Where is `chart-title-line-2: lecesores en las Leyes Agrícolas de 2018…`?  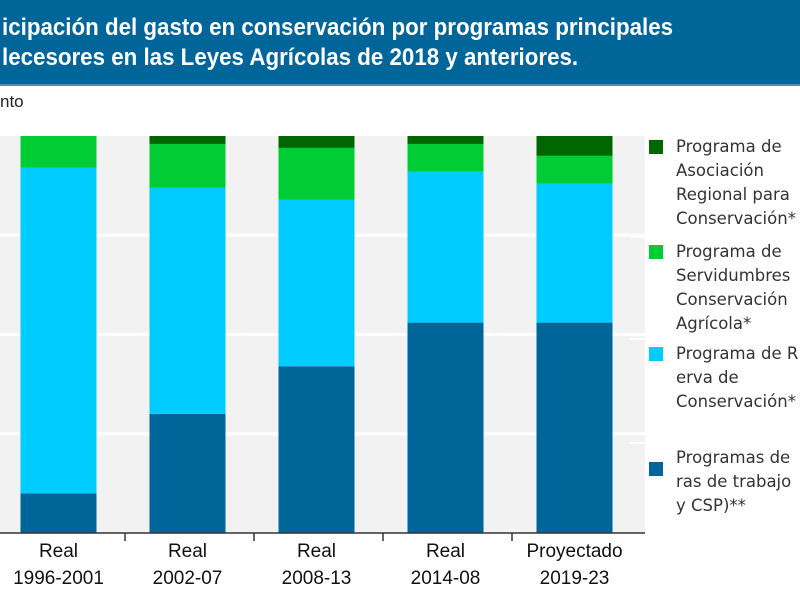 chart-title-line-2: lecesores en las Leyes Agrícolas de 2018… is located at coordinates (290, 57).